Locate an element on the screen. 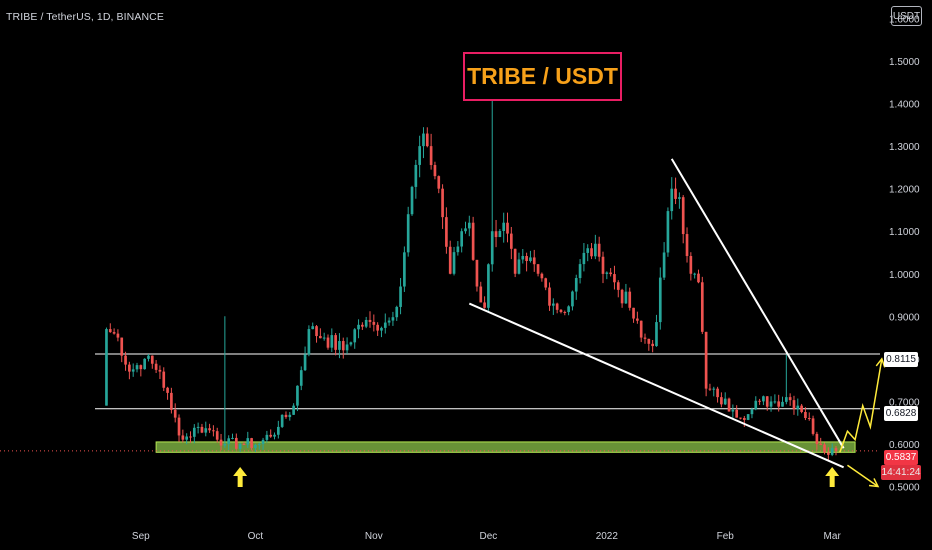 The width and height of the screenshot is (932, 550). price-axis-label: 1.2000 is located at coordinates (904, 190).